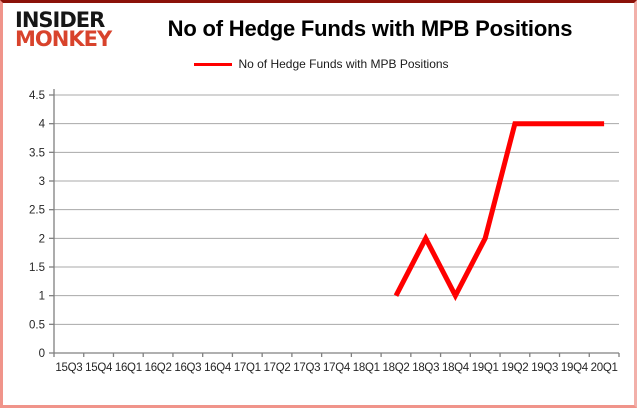 This screenshot has width=637, height=408. Describe the element at coordinates (42, 297) in the screenshot. I see `y-tick-label: 1` at that location.